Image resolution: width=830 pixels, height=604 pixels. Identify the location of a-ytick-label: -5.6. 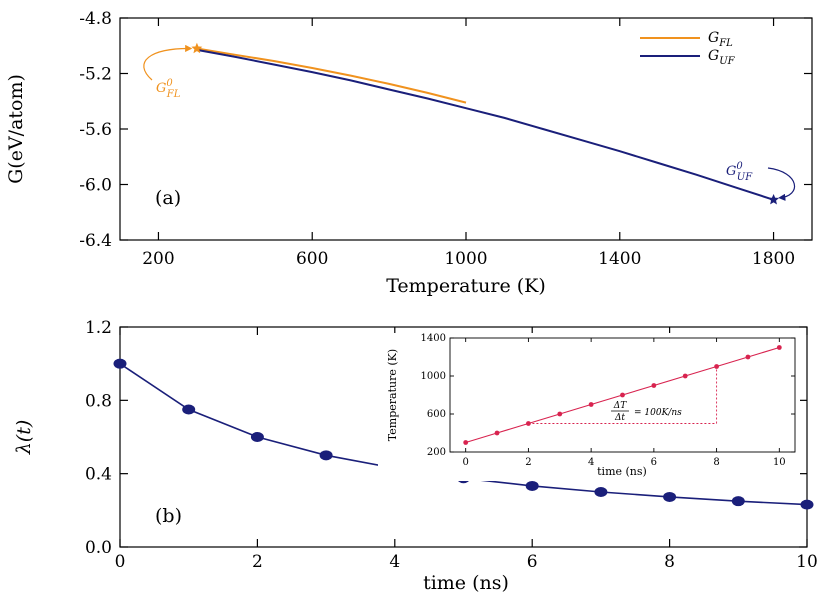
(95, 130).